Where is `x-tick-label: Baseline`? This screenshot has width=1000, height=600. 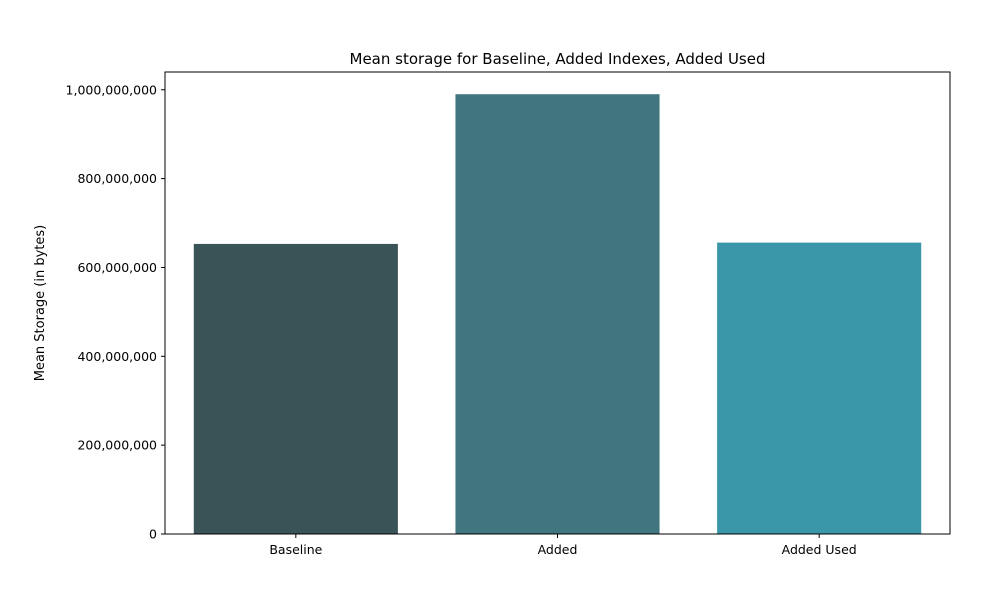
x-tick-label: Baseline is located at coordinates (295, 549).